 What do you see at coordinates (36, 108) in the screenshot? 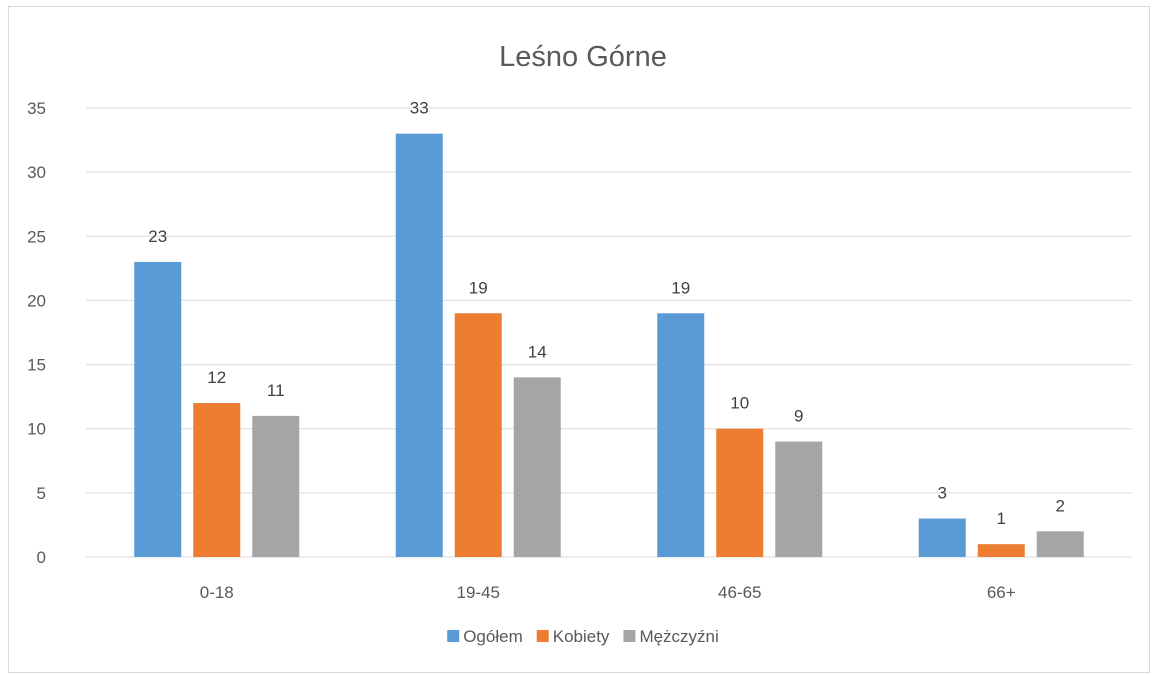
I see `y-tick-label: 35` at bounding box center [36, 108].